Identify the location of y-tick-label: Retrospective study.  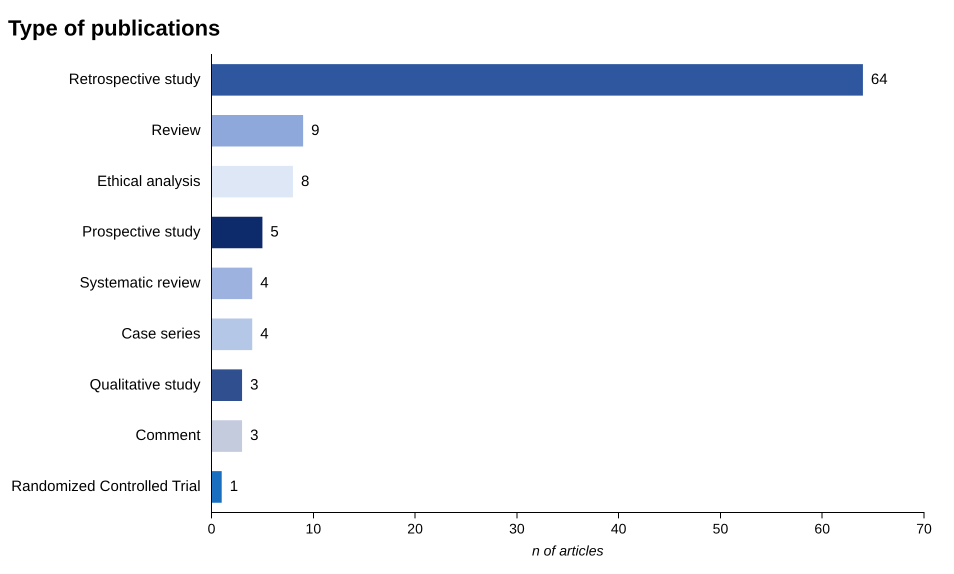
(135, 79).